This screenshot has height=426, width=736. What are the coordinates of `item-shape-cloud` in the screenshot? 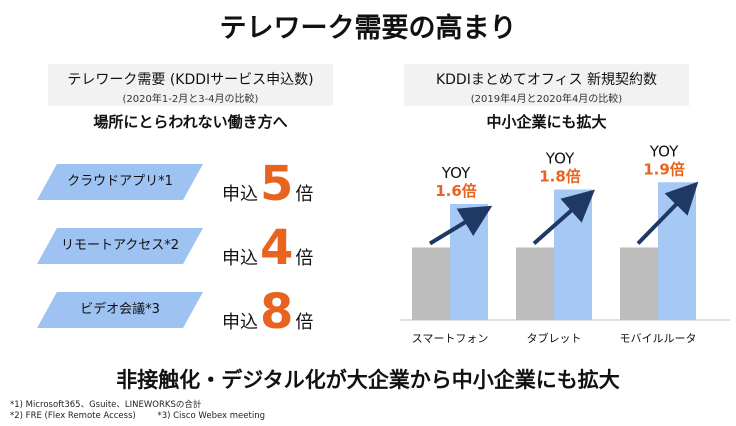 It's located at (120, 182).